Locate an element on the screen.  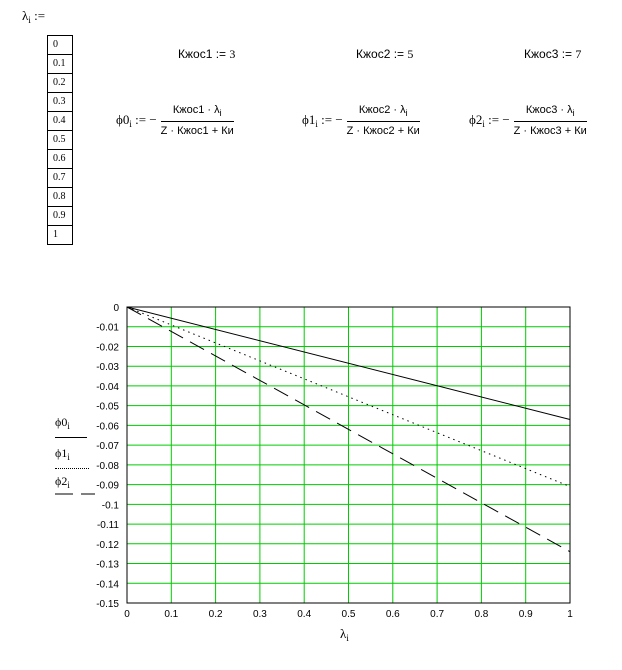
formula-fraction: Кжос1 · λi Z · Кжос1 + Ки is located at coordinates (197, 120).